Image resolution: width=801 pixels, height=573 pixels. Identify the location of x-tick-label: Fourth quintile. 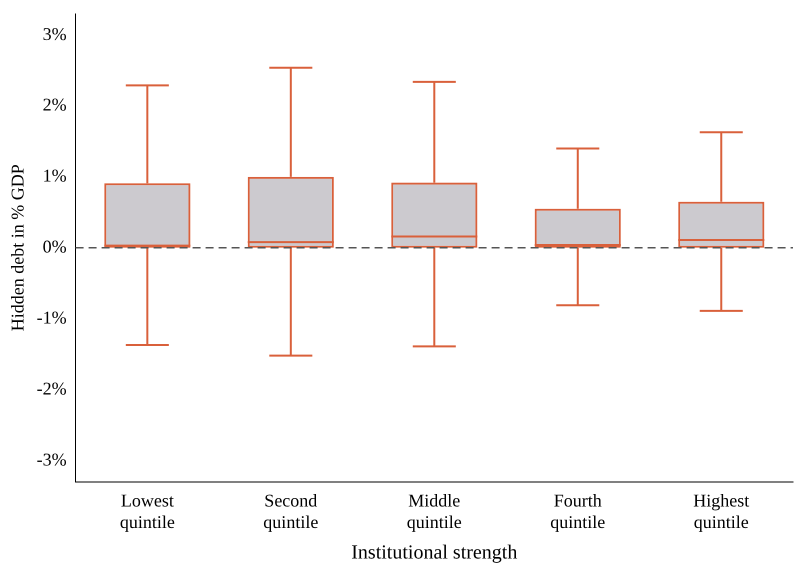
(578, 511).